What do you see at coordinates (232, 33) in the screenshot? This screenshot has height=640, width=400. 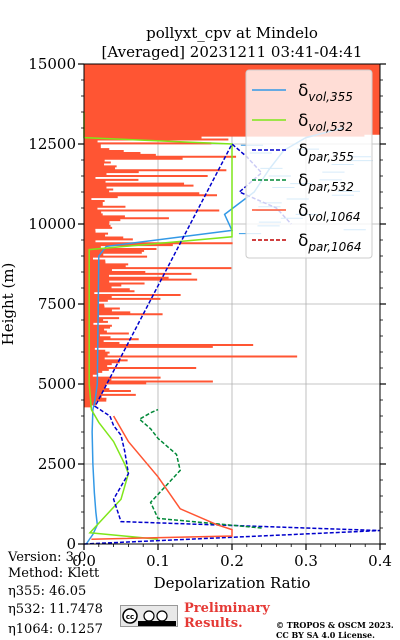 I see `chart-title: pollyxt_cpv at Mindelo` at bounding box center [232, 33].